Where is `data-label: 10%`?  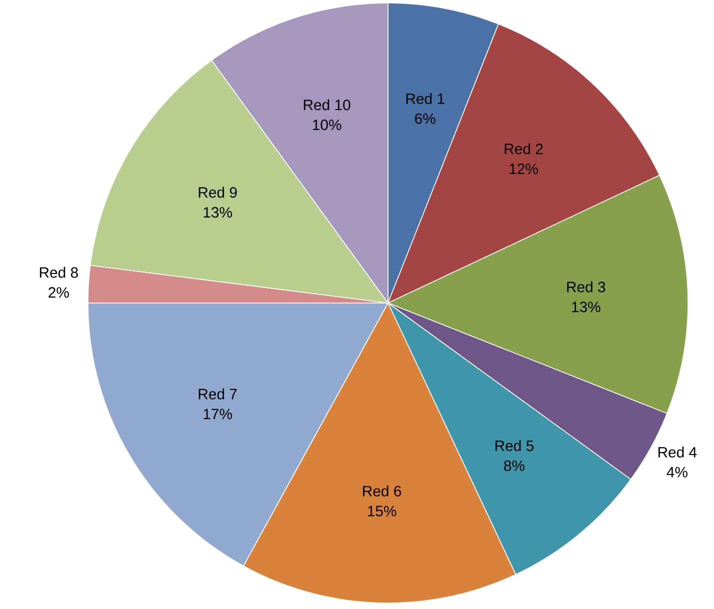 data-label: 10% is located at coordinates (327, 125).